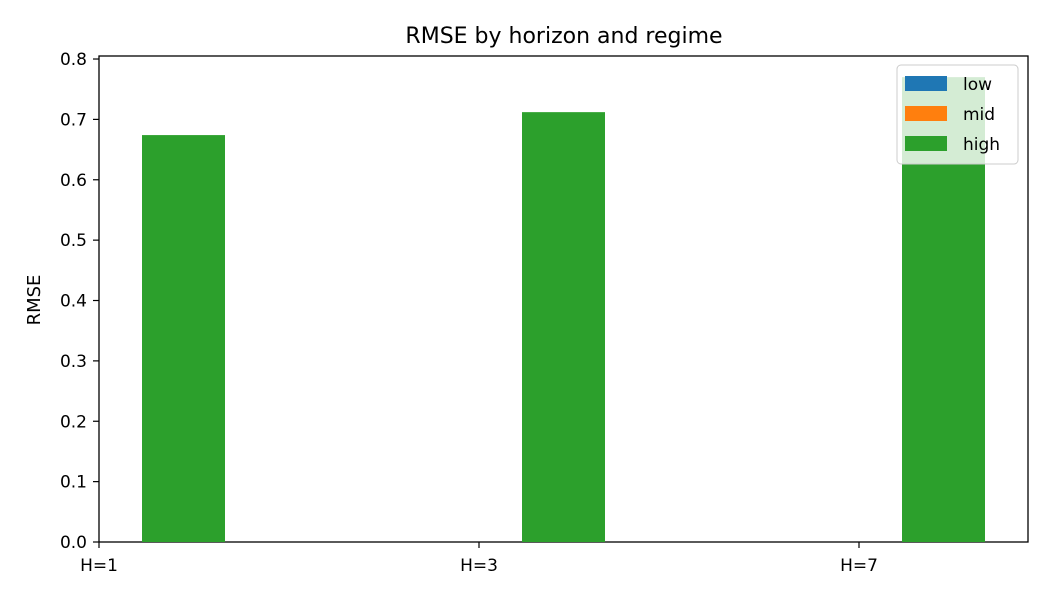  I want to click on y-tick-label: 0.5, so click(73, 241).